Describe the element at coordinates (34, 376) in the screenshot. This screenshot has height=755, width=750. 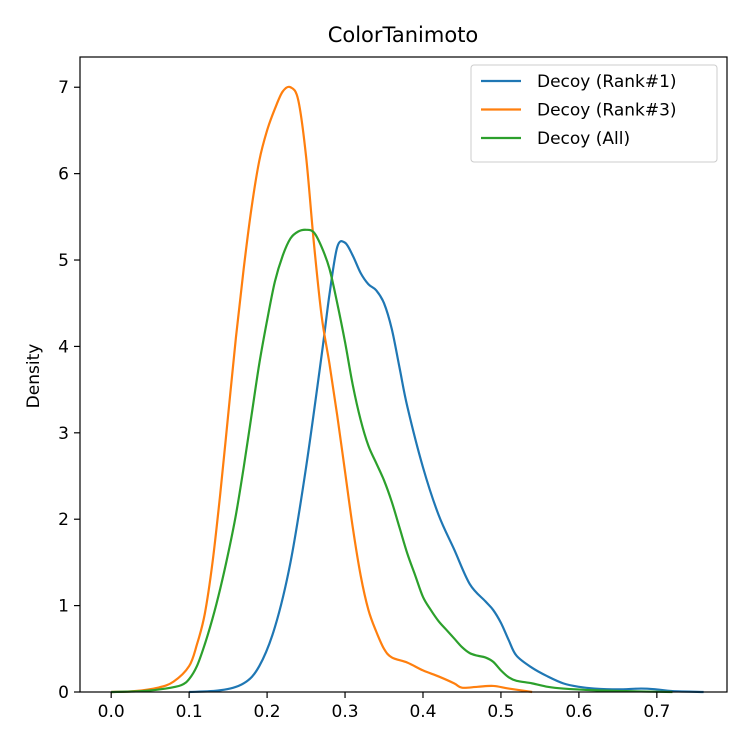
I see `y-axis-label: Density` at that location.